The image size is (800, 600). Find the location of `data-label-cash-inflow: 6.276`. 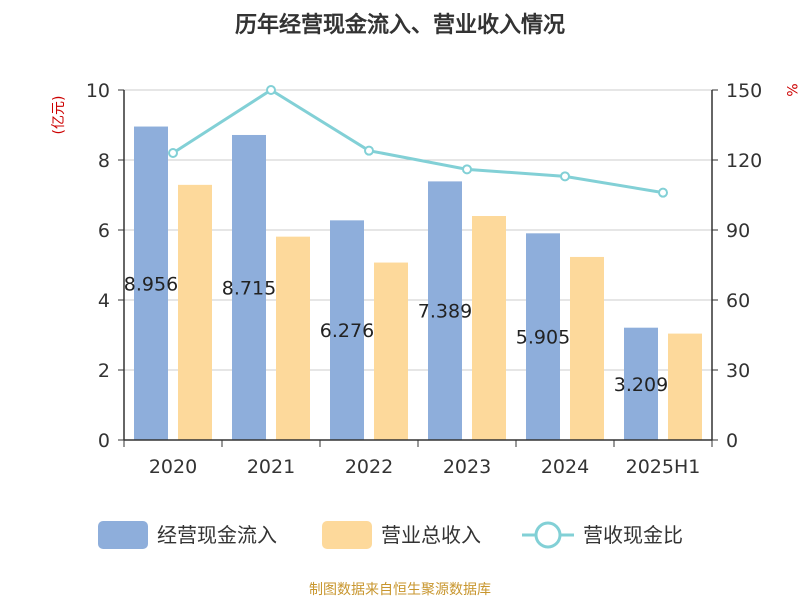

data-label-cash-inflow: 6.276 is located at coordinates (347, 331).